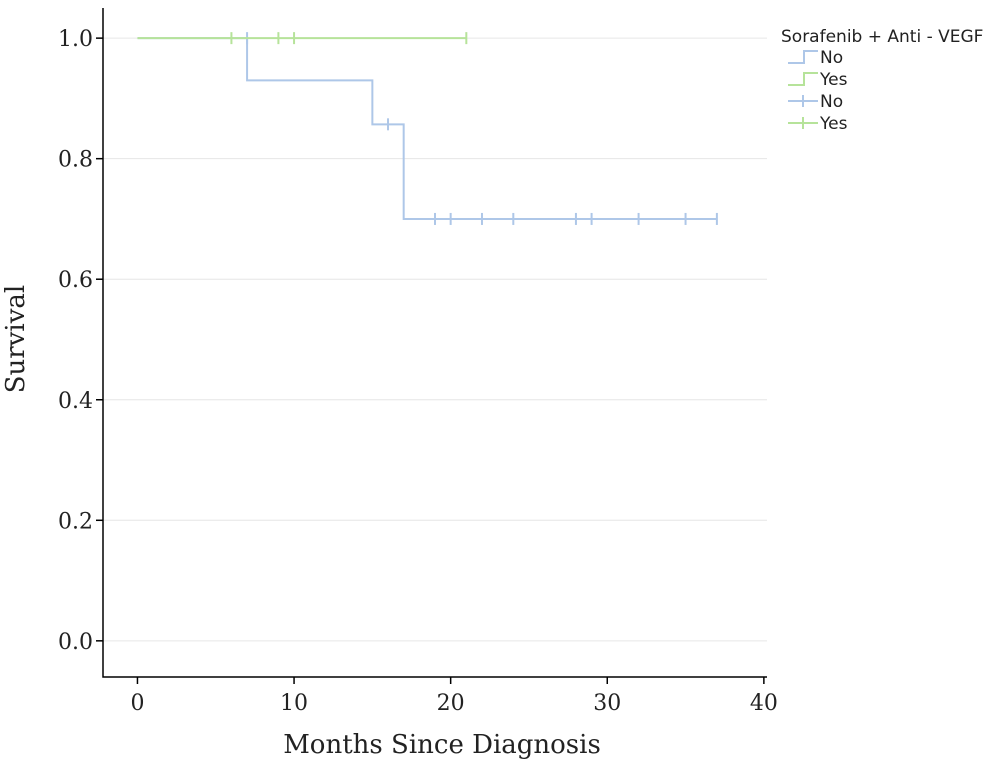 This screenshot has width=1000, height=762. I want to click on survival-step-line, so click(427, 128).